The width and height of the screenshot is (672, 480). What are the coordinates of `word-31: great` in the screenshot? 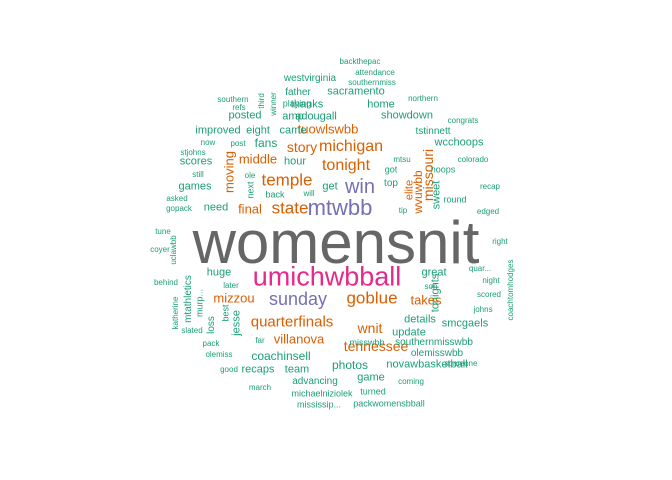 It's located at (434, 272).